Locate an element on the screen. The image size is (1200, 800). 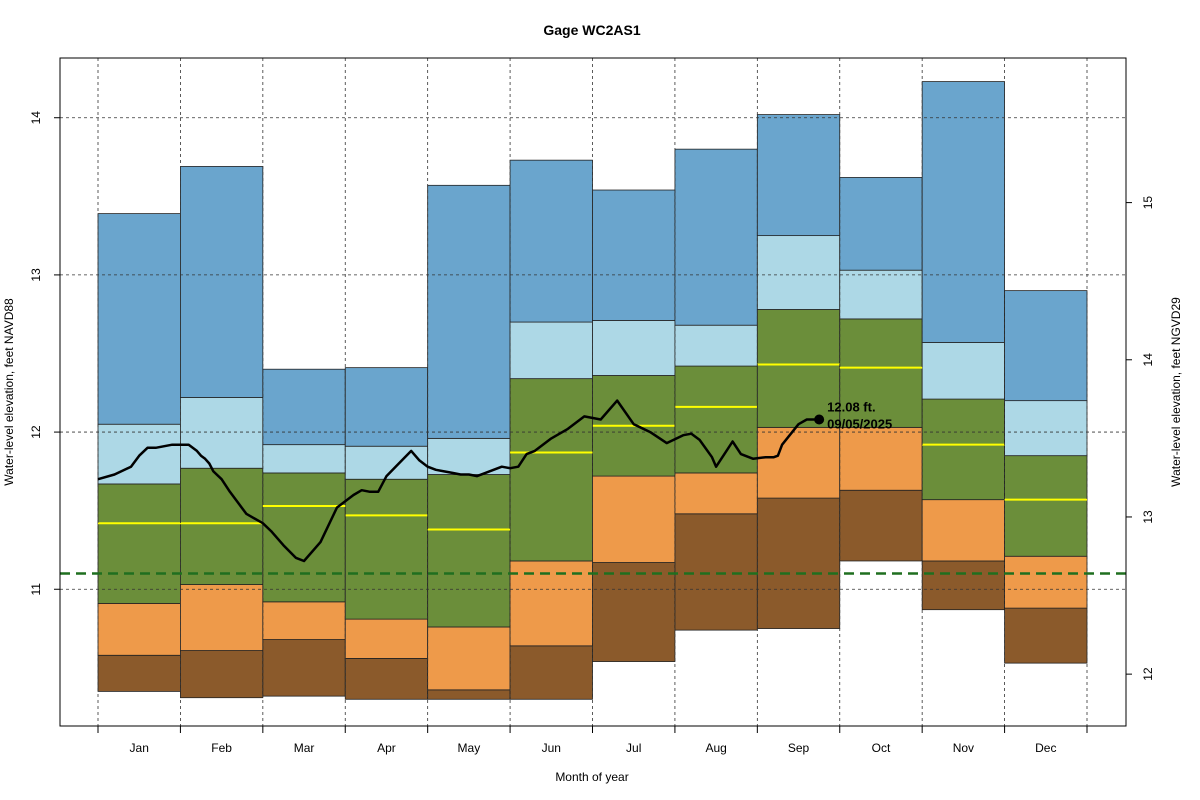
band-band2-may is located at coordinates (469, 658).